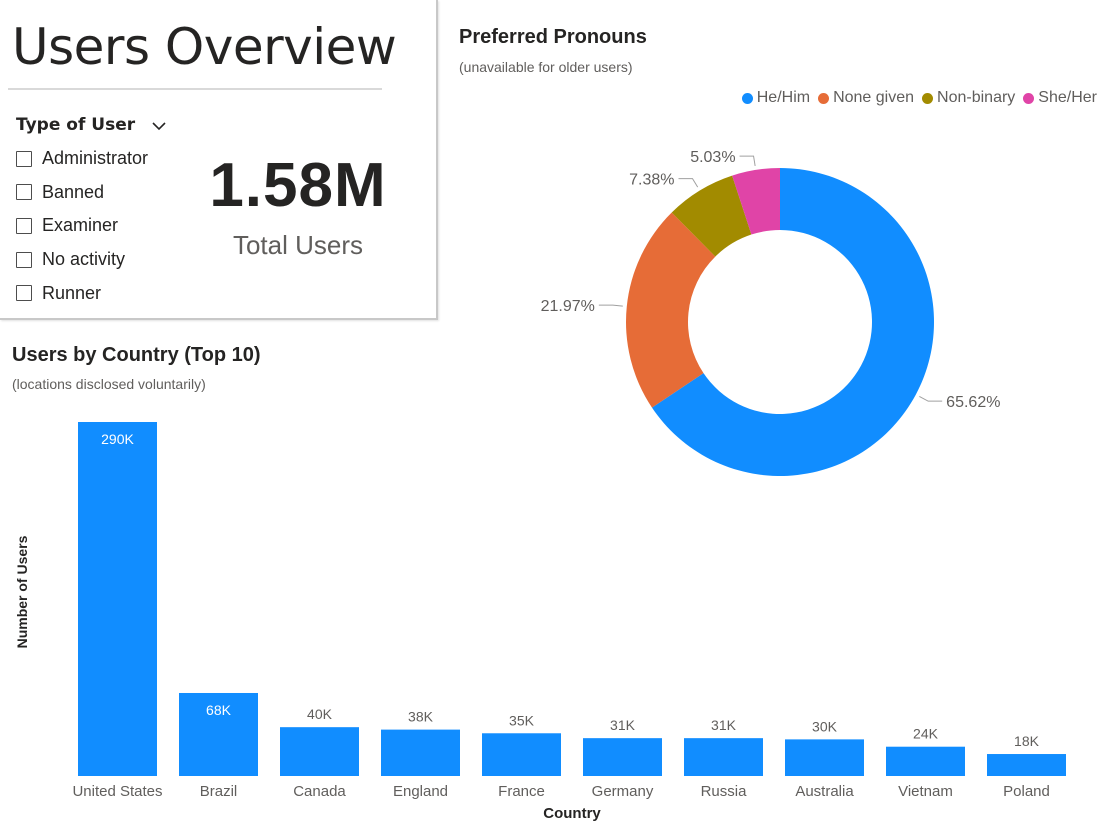 The width and height of the screenshot is (1111, 826). What do you see at coordinates (1067, 97) in the screenshot?
I see `legend-label: She/Her` at bounding box center [1067, 97].